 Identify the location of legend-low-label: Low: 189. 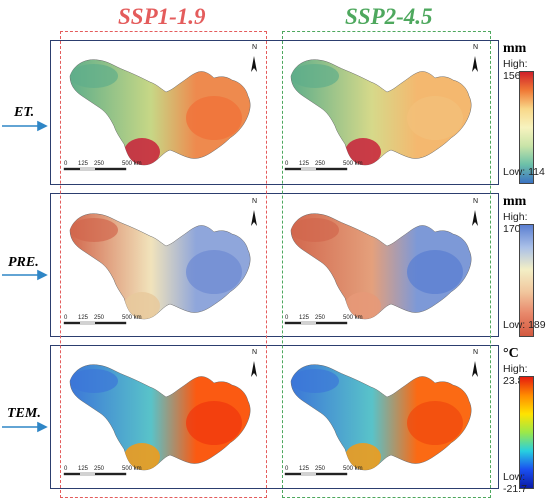
(524, 325).